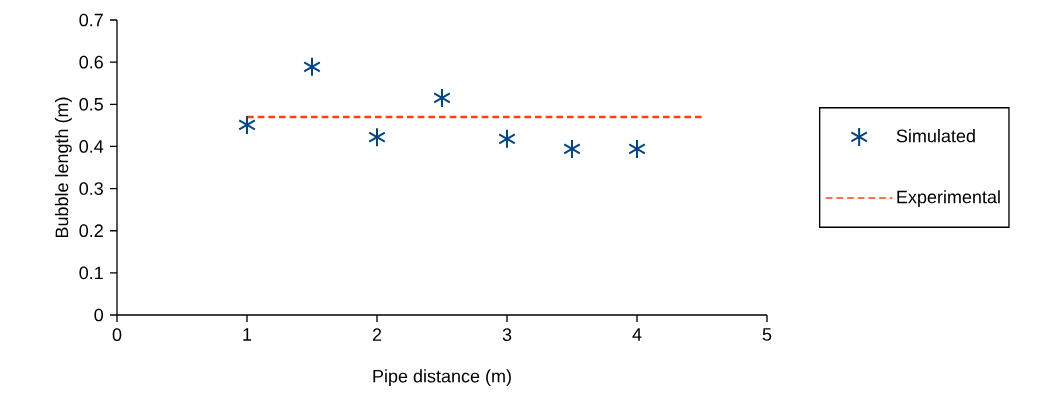 Image resolution: width=1040 pixels, height=414 pixels. Describe the element at coordinates (91, 231) in the screenshot. I see `y-tick-label: 0.2` at that location.